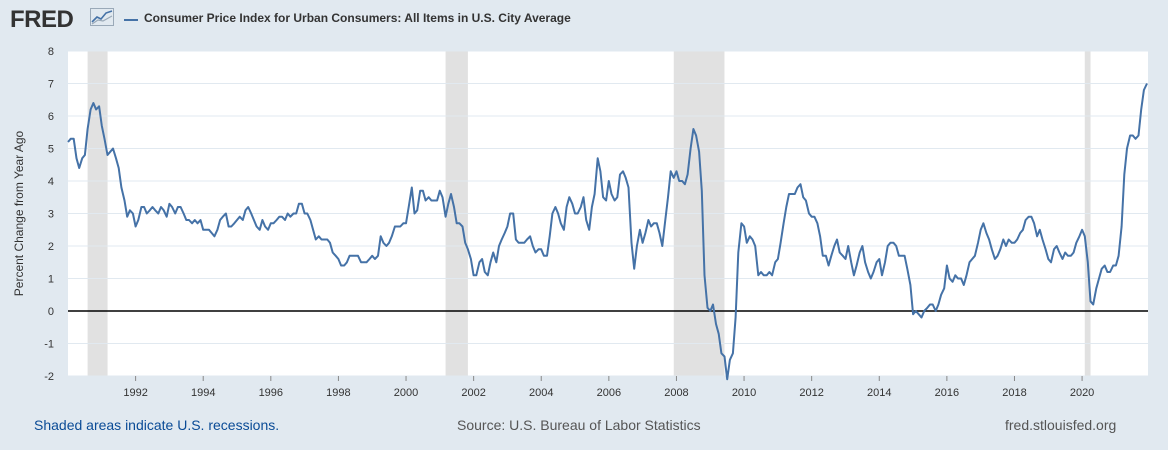 This screenshot has height=450, width=1168. Describe the element at coordinates (541, 393) in the screenshot. I see `x-tick-label: 2004` at that location.